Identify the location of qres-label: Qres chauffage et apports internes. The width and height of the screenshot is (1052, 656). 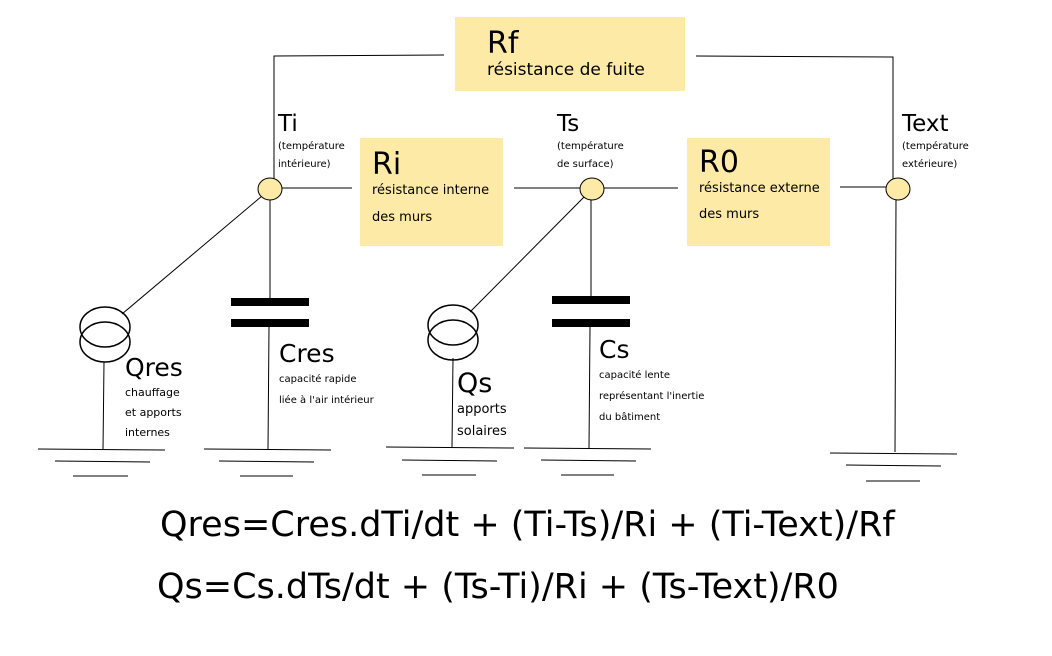
(154, 399).